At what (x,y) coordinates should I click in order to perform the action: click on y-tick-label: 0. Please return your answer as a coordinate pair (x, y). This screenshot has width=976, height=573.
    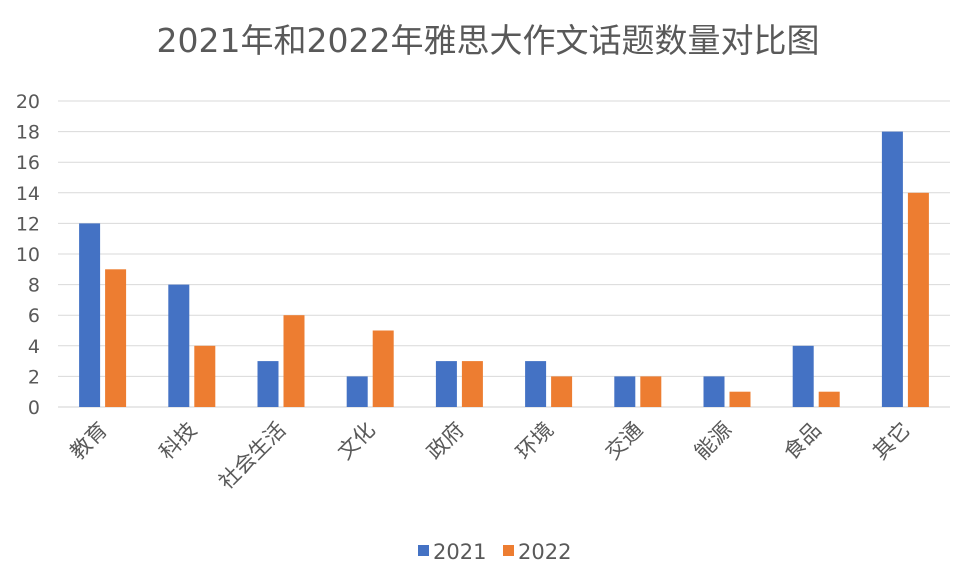
    Looking at the image, I should click on (34, 408).